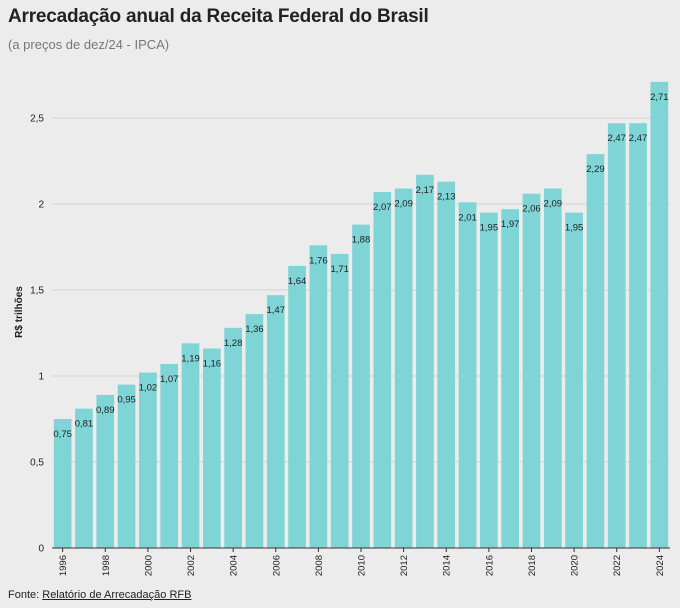 The height and width of the screenshot is (608, 680). I want to click on value-label-2022: 2,47, so click(616, 138).